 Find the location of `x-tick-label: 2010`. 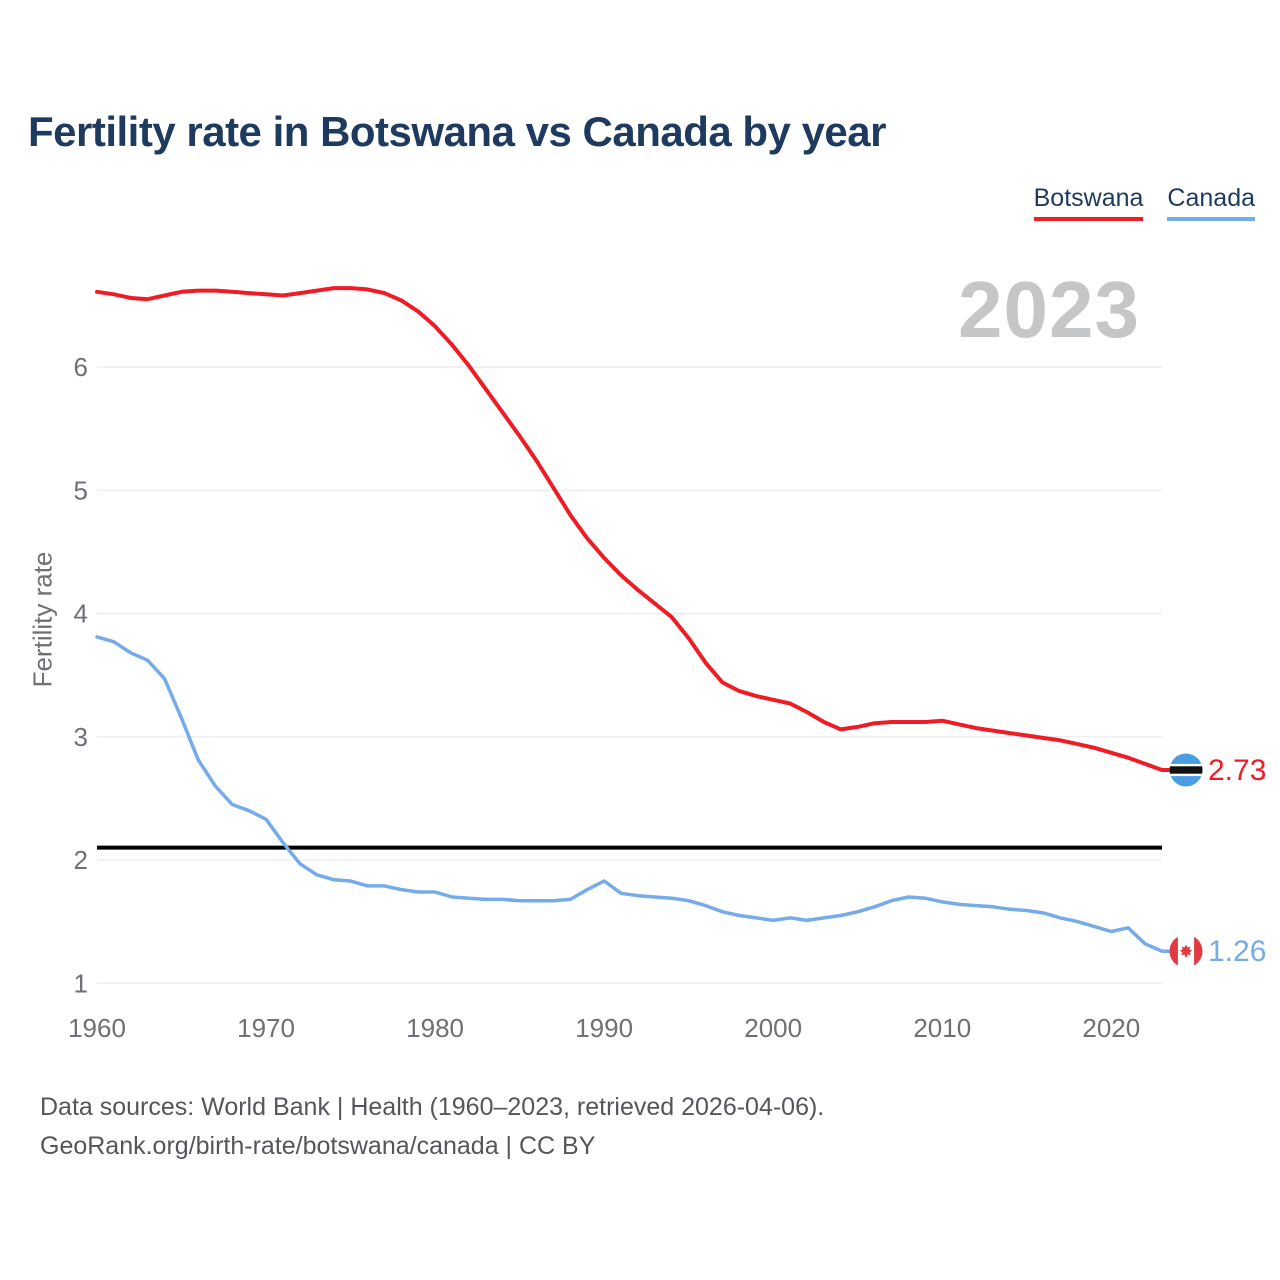

x-tick-label: 2010 is located at coordinates (942, 1028).